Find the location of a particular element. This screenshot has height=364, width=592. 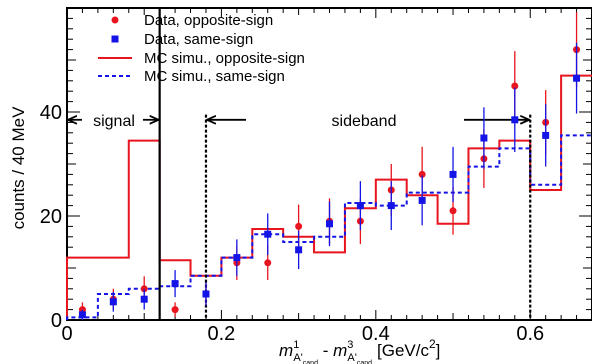

y-tick-label: 40 is located at coordinates (51, 113).